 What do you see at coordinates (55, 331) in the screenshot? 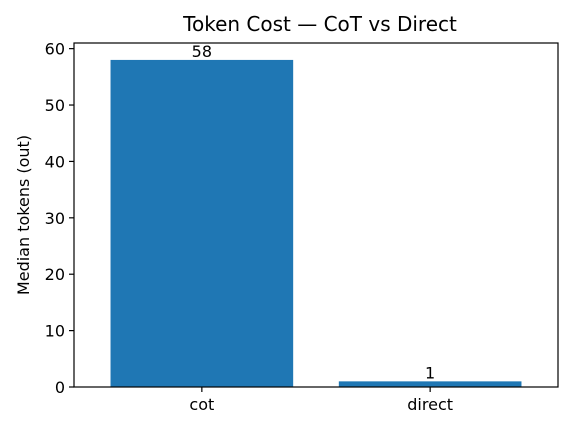
I see `y-tick-label-10: 10` at bounding box center [55, 331].